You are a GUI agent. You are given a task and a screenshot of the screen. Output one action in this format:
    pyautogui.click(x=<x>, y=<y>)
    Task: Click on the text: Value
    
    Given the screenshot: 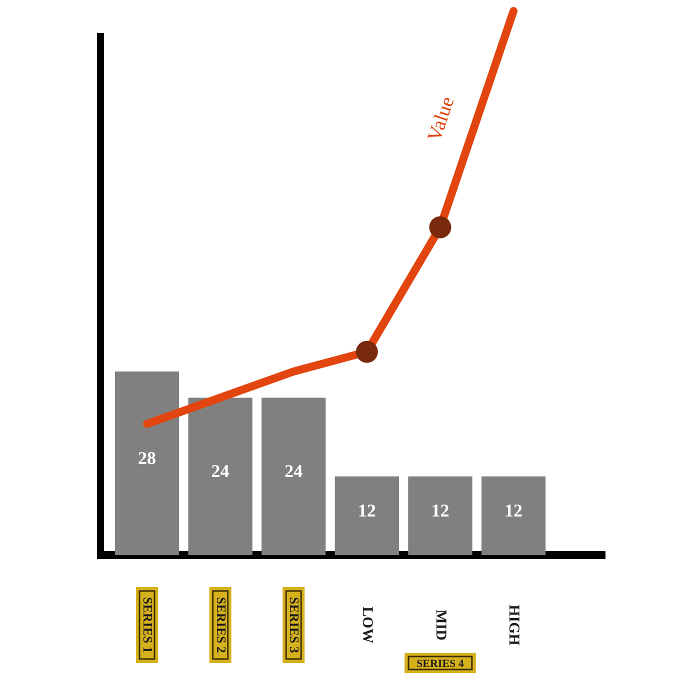 What is the action you would take?
    pyautogui.click(x=441, y=119)
    